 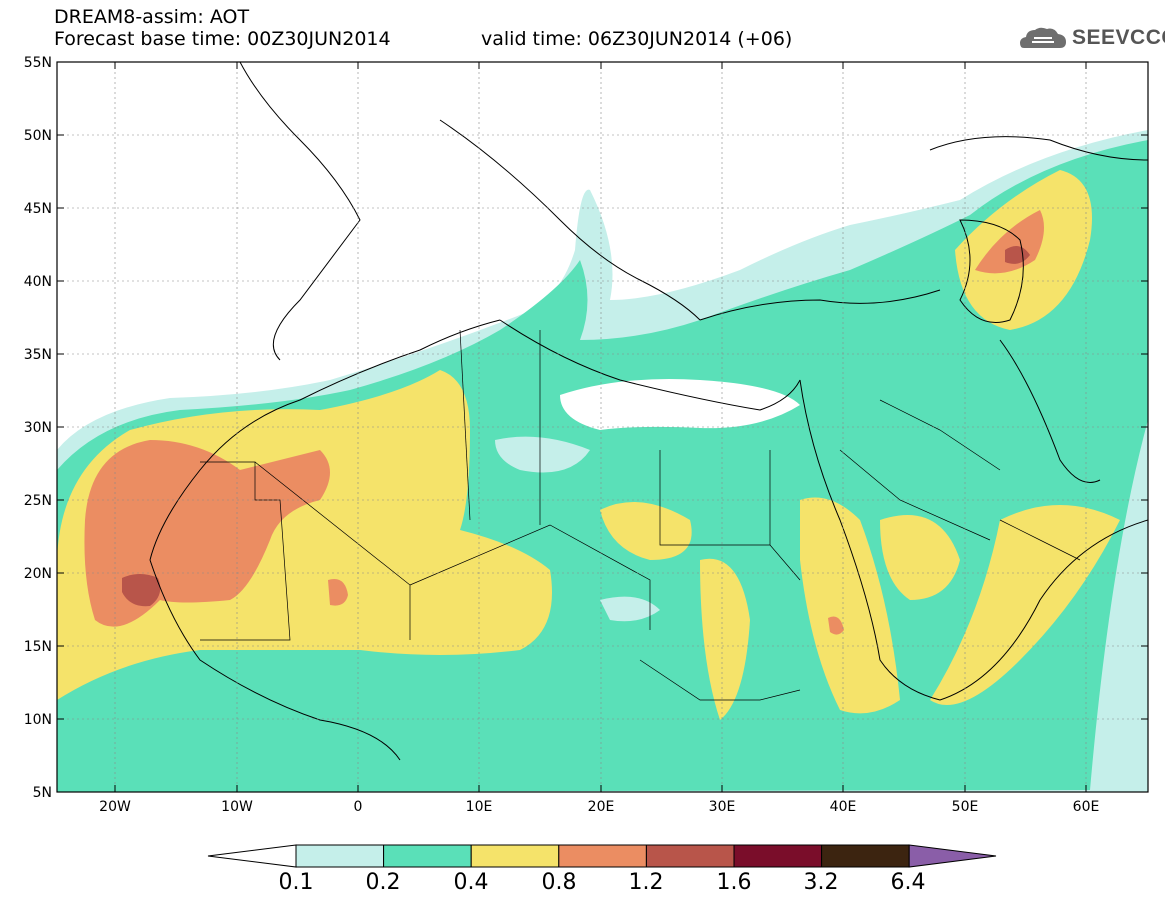 What do you see at coordinates (115, 807) in the screenshot?
I see `lon-label: 20W` at bounding box center [115, 807].